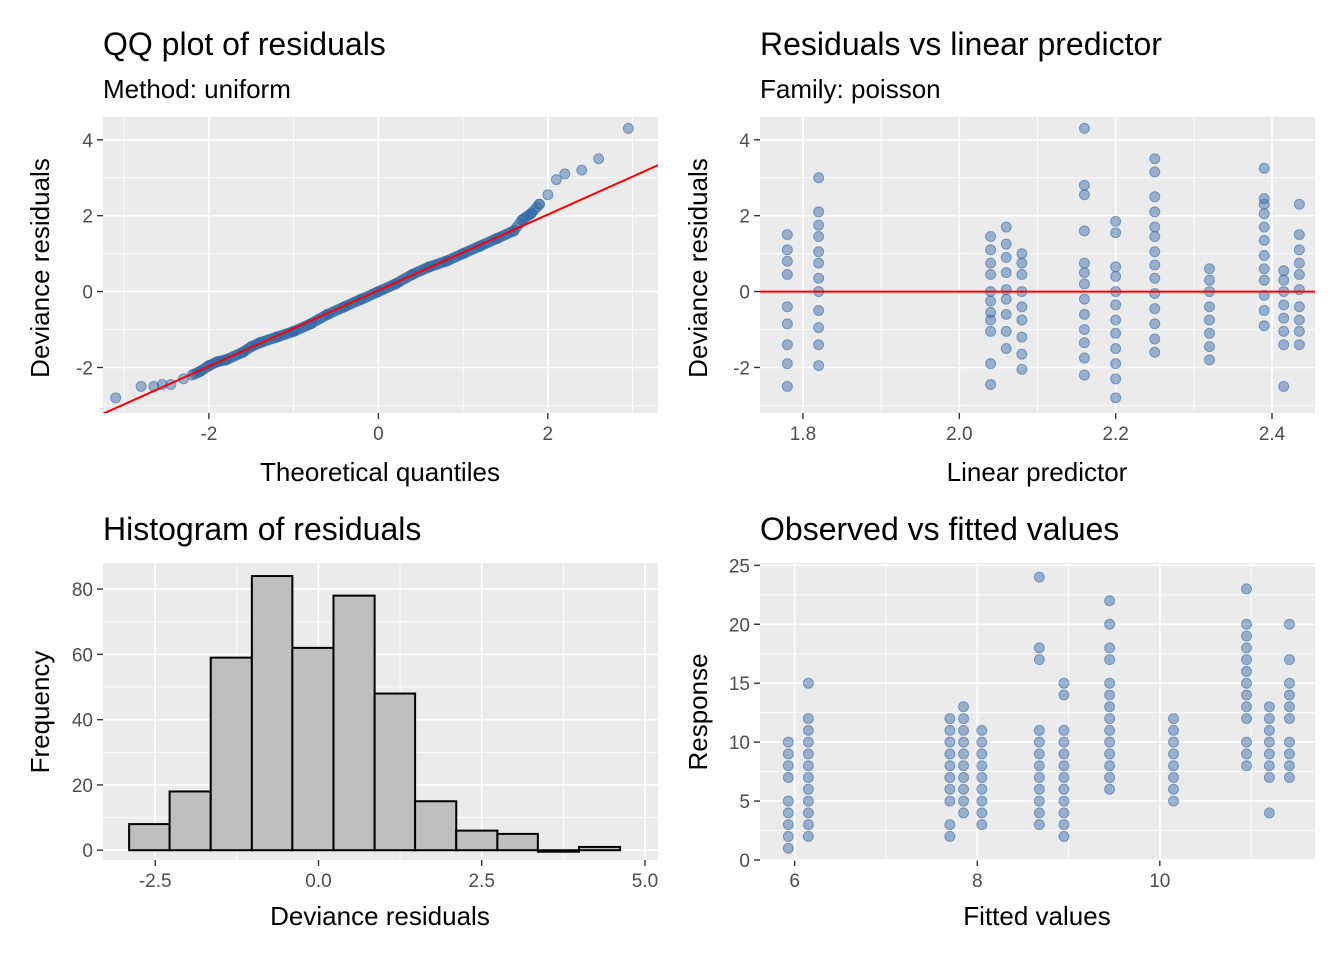 Image resolution: width=1344 pixels, height=960 pixels. Describe the element at coordinates (1115, 434) in the screenshot. I see `resid-x-tick-label: 2.2` at that location.